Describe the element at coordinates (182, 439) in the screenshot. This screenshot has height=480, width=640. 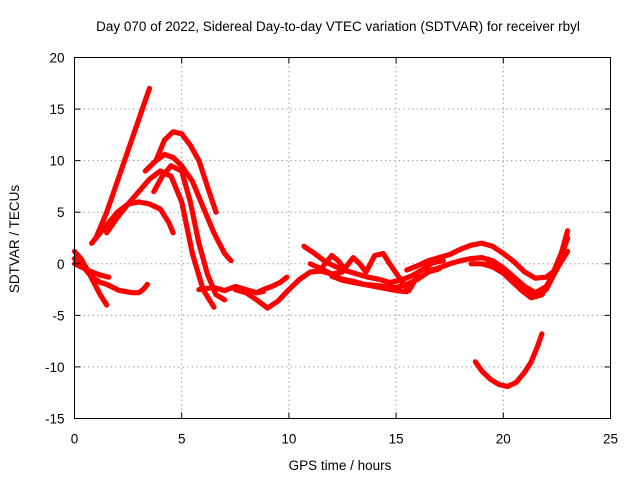
I see `x-tick-label: 5` at that location.